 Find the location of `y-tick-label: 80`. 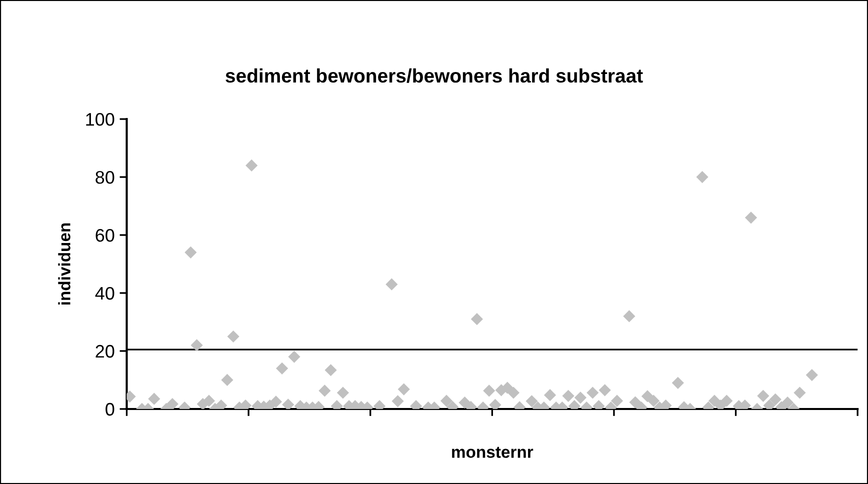

y-tick-label: 80 is located at coordinates (105, 177).